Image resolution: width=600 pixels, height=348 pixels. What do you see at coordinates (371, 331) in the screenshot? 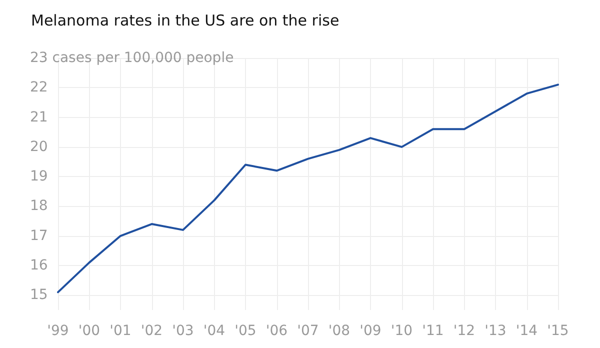
I see `x-tick-label: '09` at bounding box center [371, 331].